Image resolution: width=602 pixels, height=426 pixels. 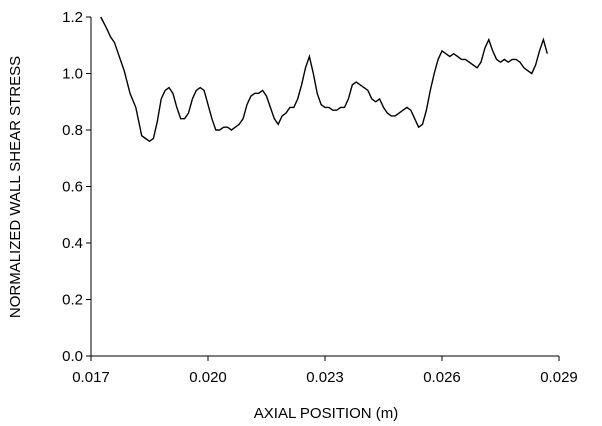 What do you see at coordinates (72, 74) in the screenshot?
I see `y-tick-label: 1.0` at bounding box center [72, 74].